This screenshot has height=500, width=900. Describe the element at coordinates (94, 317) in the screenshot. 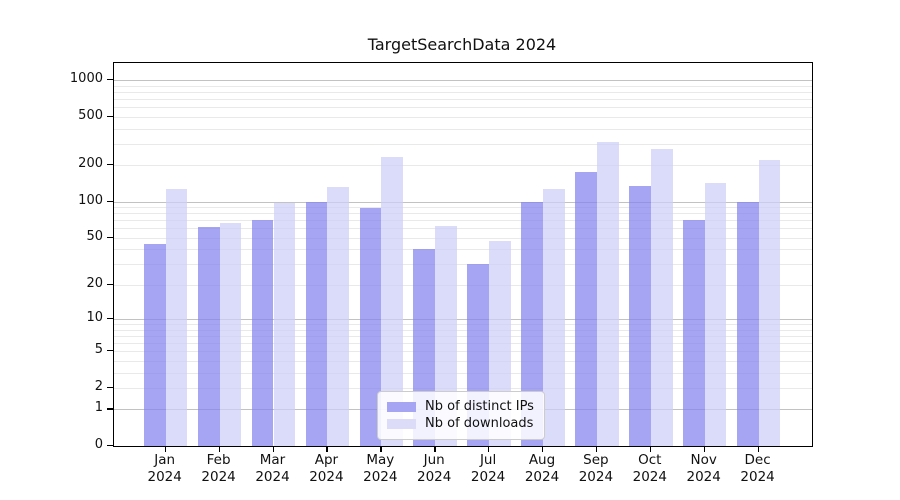

I see `ytick-label-10: 10` at that location.